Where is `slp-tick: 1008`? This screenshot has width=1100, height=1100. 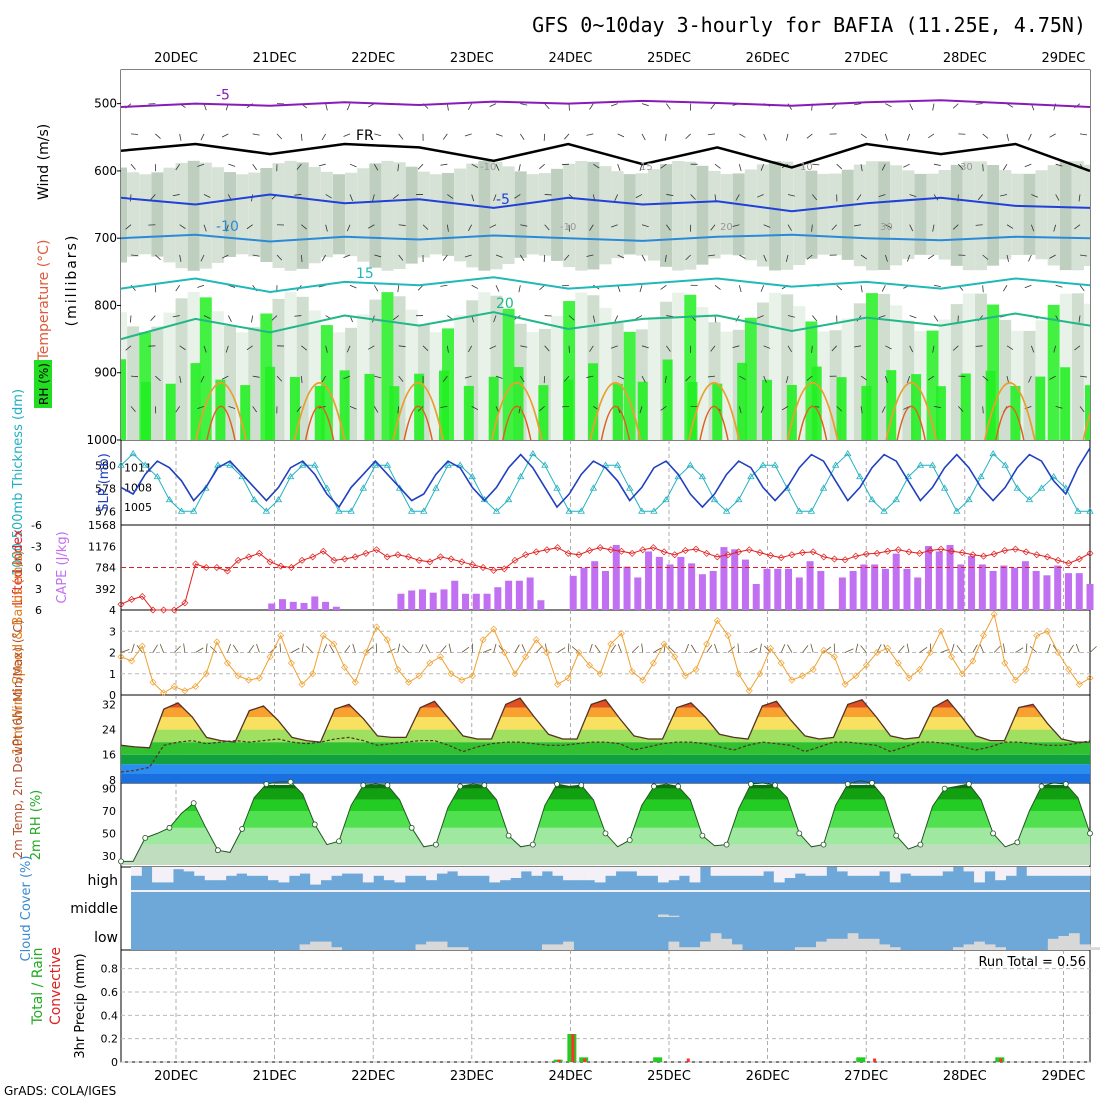
slp-tick: 1008 is located at coordinates (138, 487).